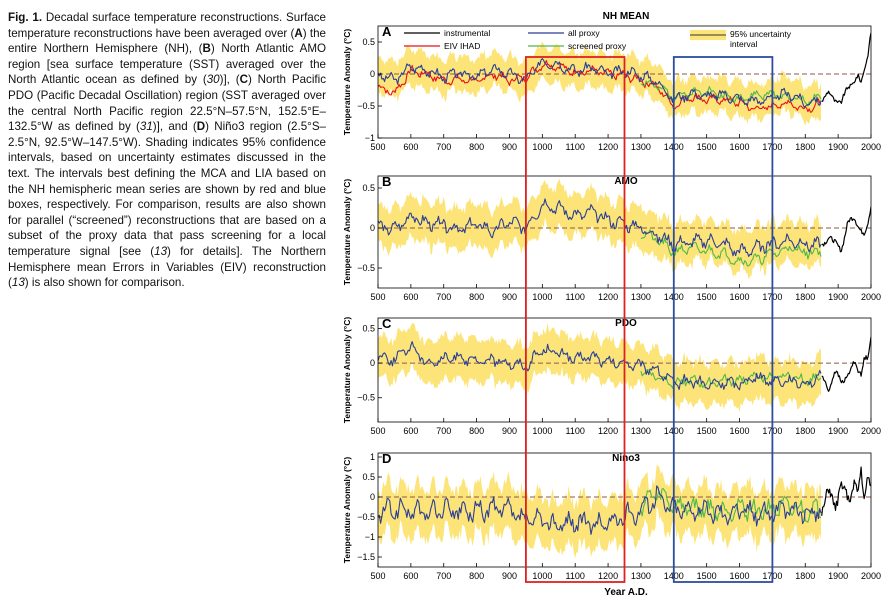 The width and height of the screenshot is (892, 601). What do you see at coordinates (744, 44) in the screenshot?
I see `legend-label-band: interval` at bounding box center [744, 44].